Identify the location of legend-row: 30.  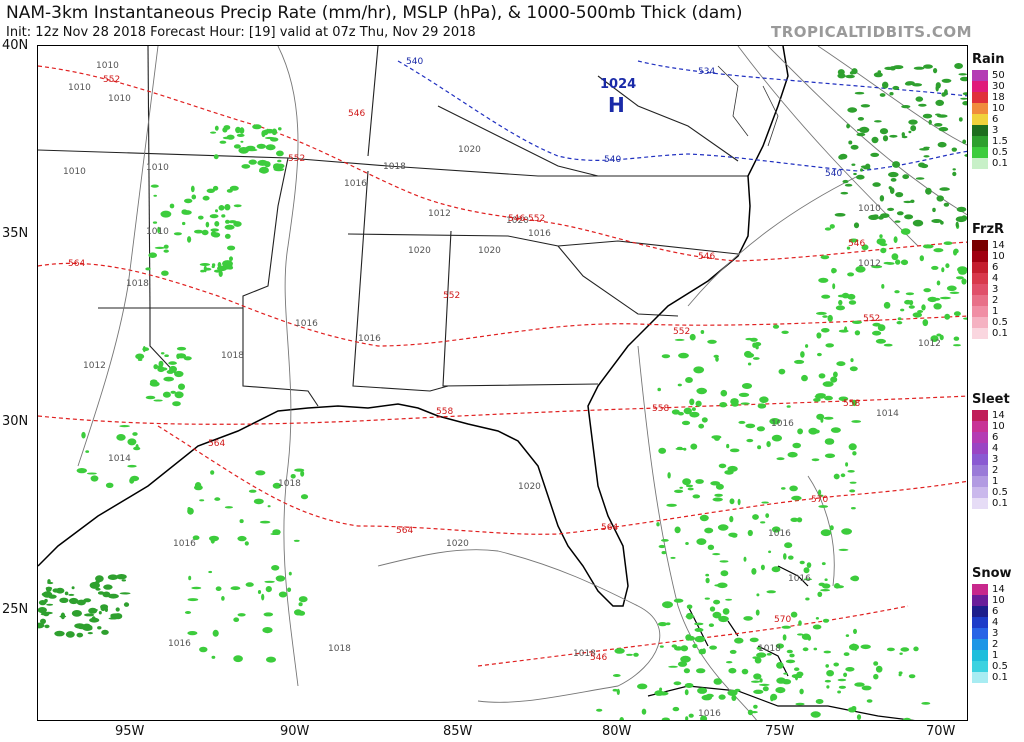
(997, 86).